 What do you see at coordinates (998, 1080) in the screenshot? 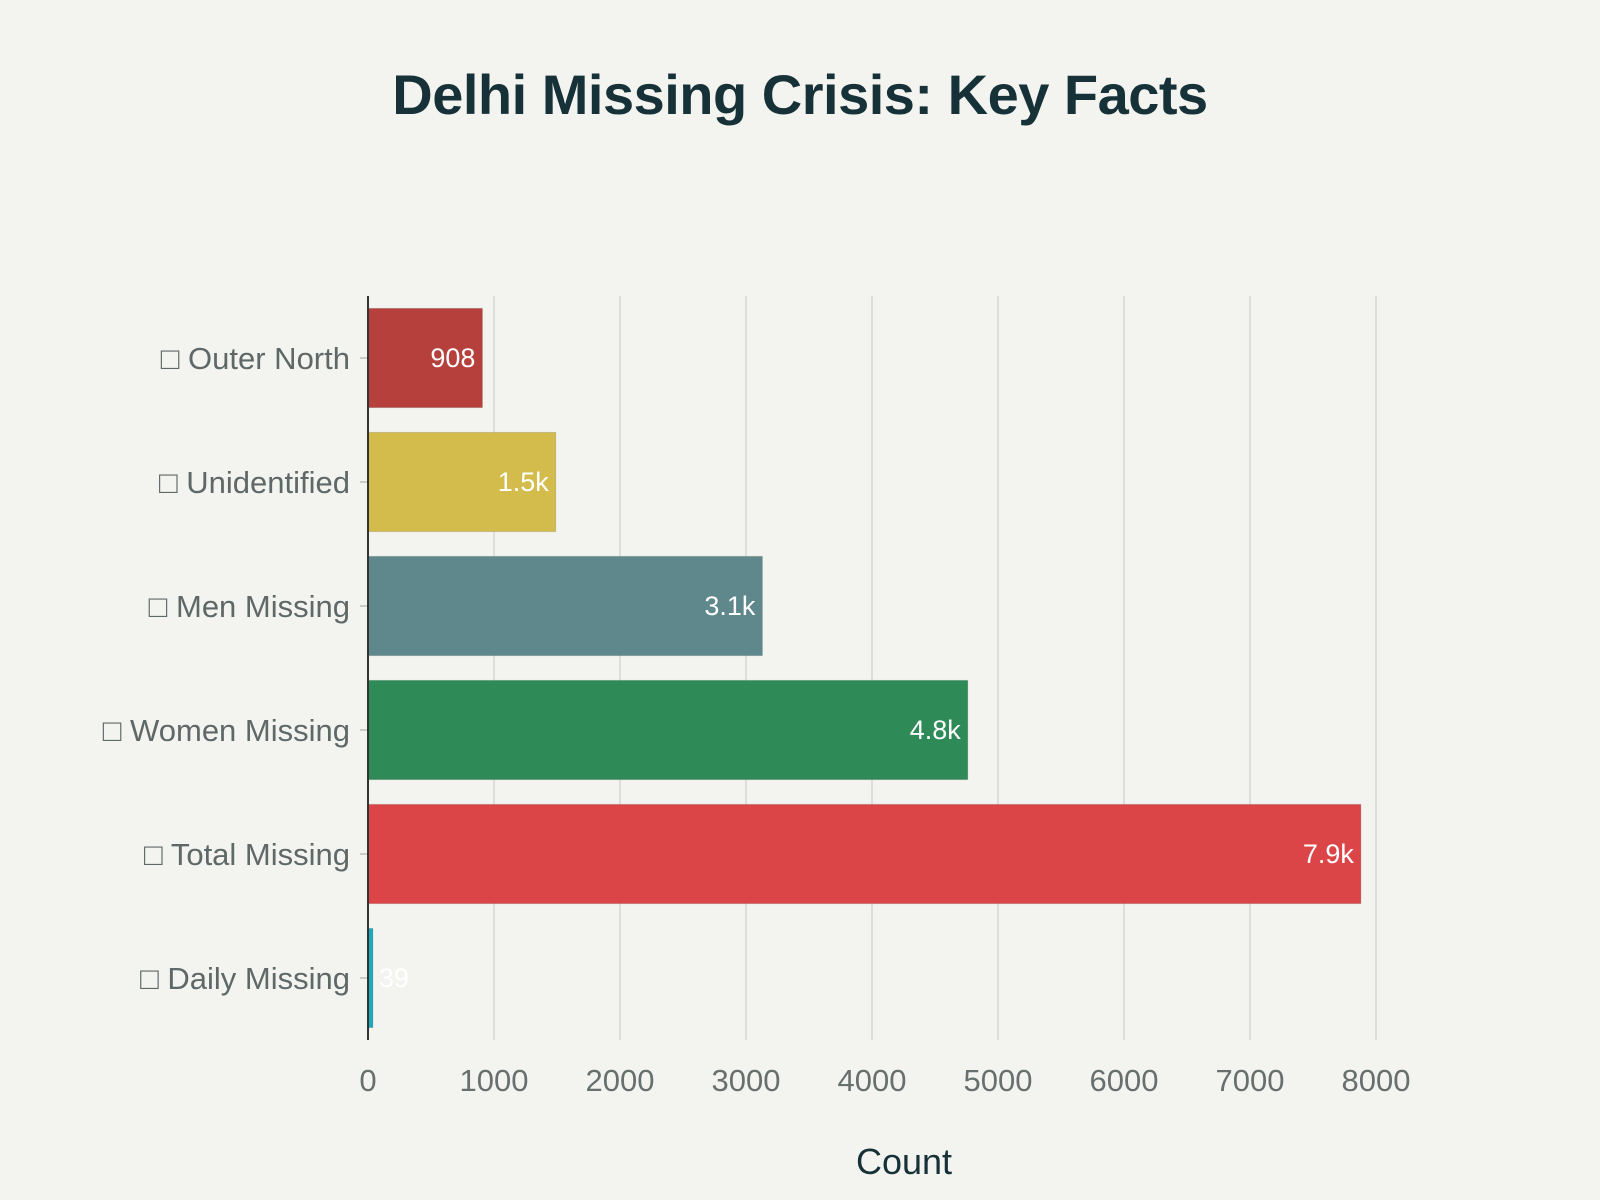
I see `x-tick-label: 5000` at bounding box center [998, 1080].